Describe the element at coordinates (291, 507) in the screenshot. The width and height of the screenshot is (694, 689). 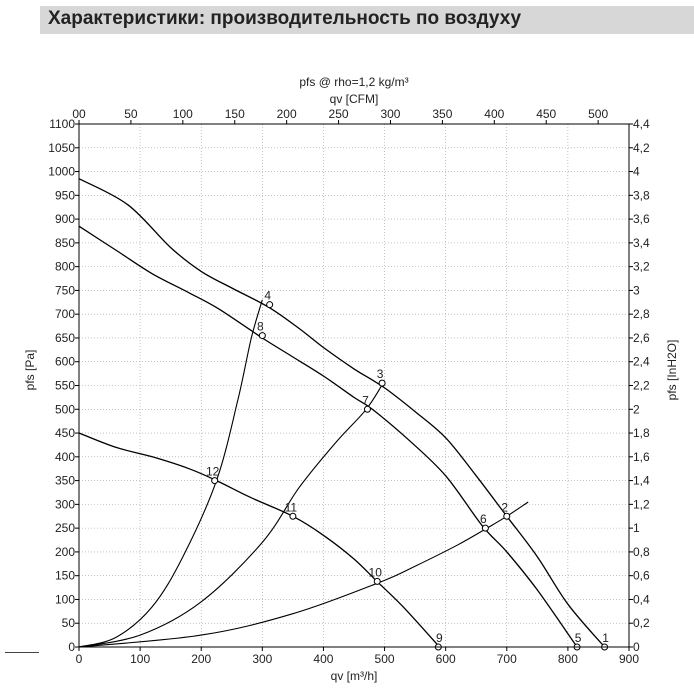
I see `operating-point-label-11: 11` at that location.